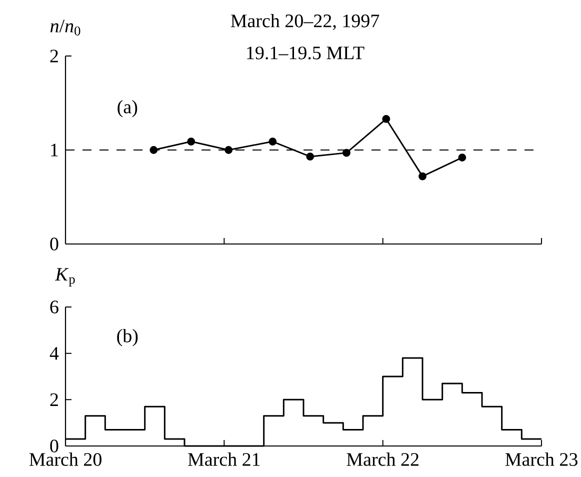 The height and width of the screenshot is (477, 581). I want to click on y-axis-title: n/n$_{0}$, so click(65, 28).